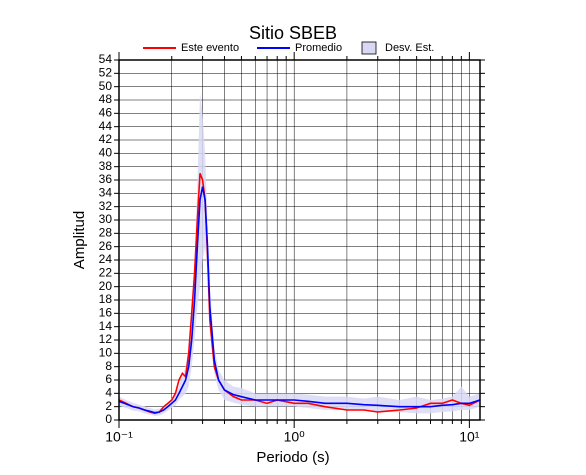  I want to click on y-tick-label: 54, so click(106, 59).